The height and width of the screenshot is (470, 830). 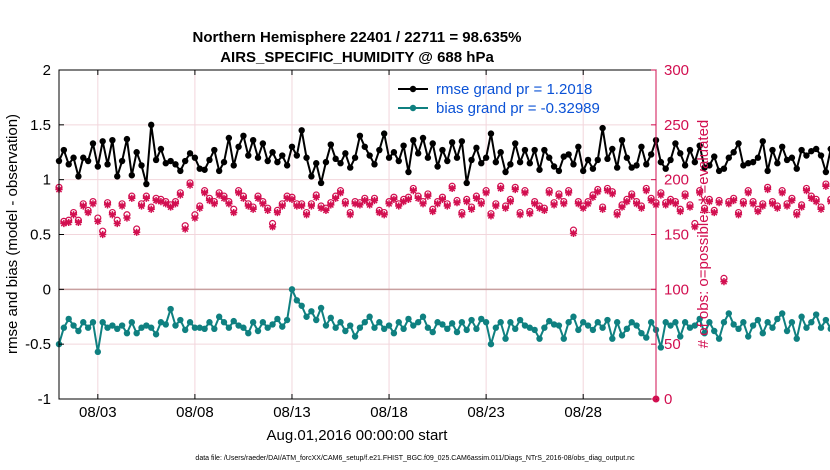 I want to click on x-tick-label: 08/08, so click(x=195, y=412).